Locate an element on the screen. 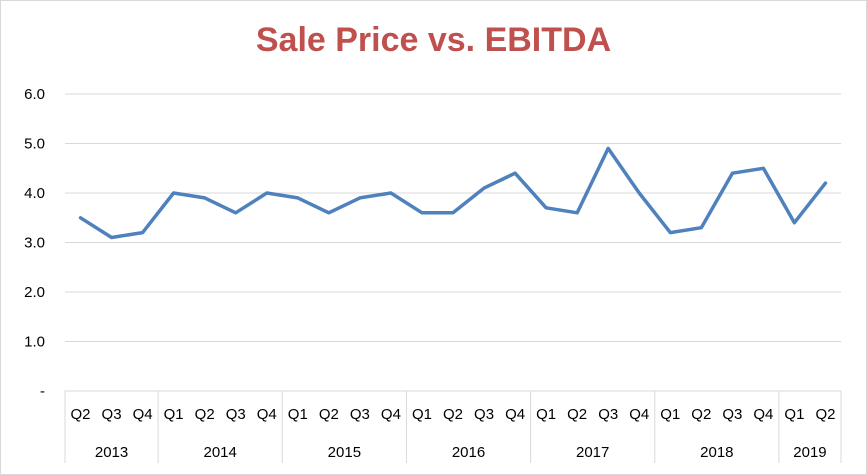 This screenshot has width=867, height=475. x-tick-label-year: 2015 is located at coordinates (344, 452).